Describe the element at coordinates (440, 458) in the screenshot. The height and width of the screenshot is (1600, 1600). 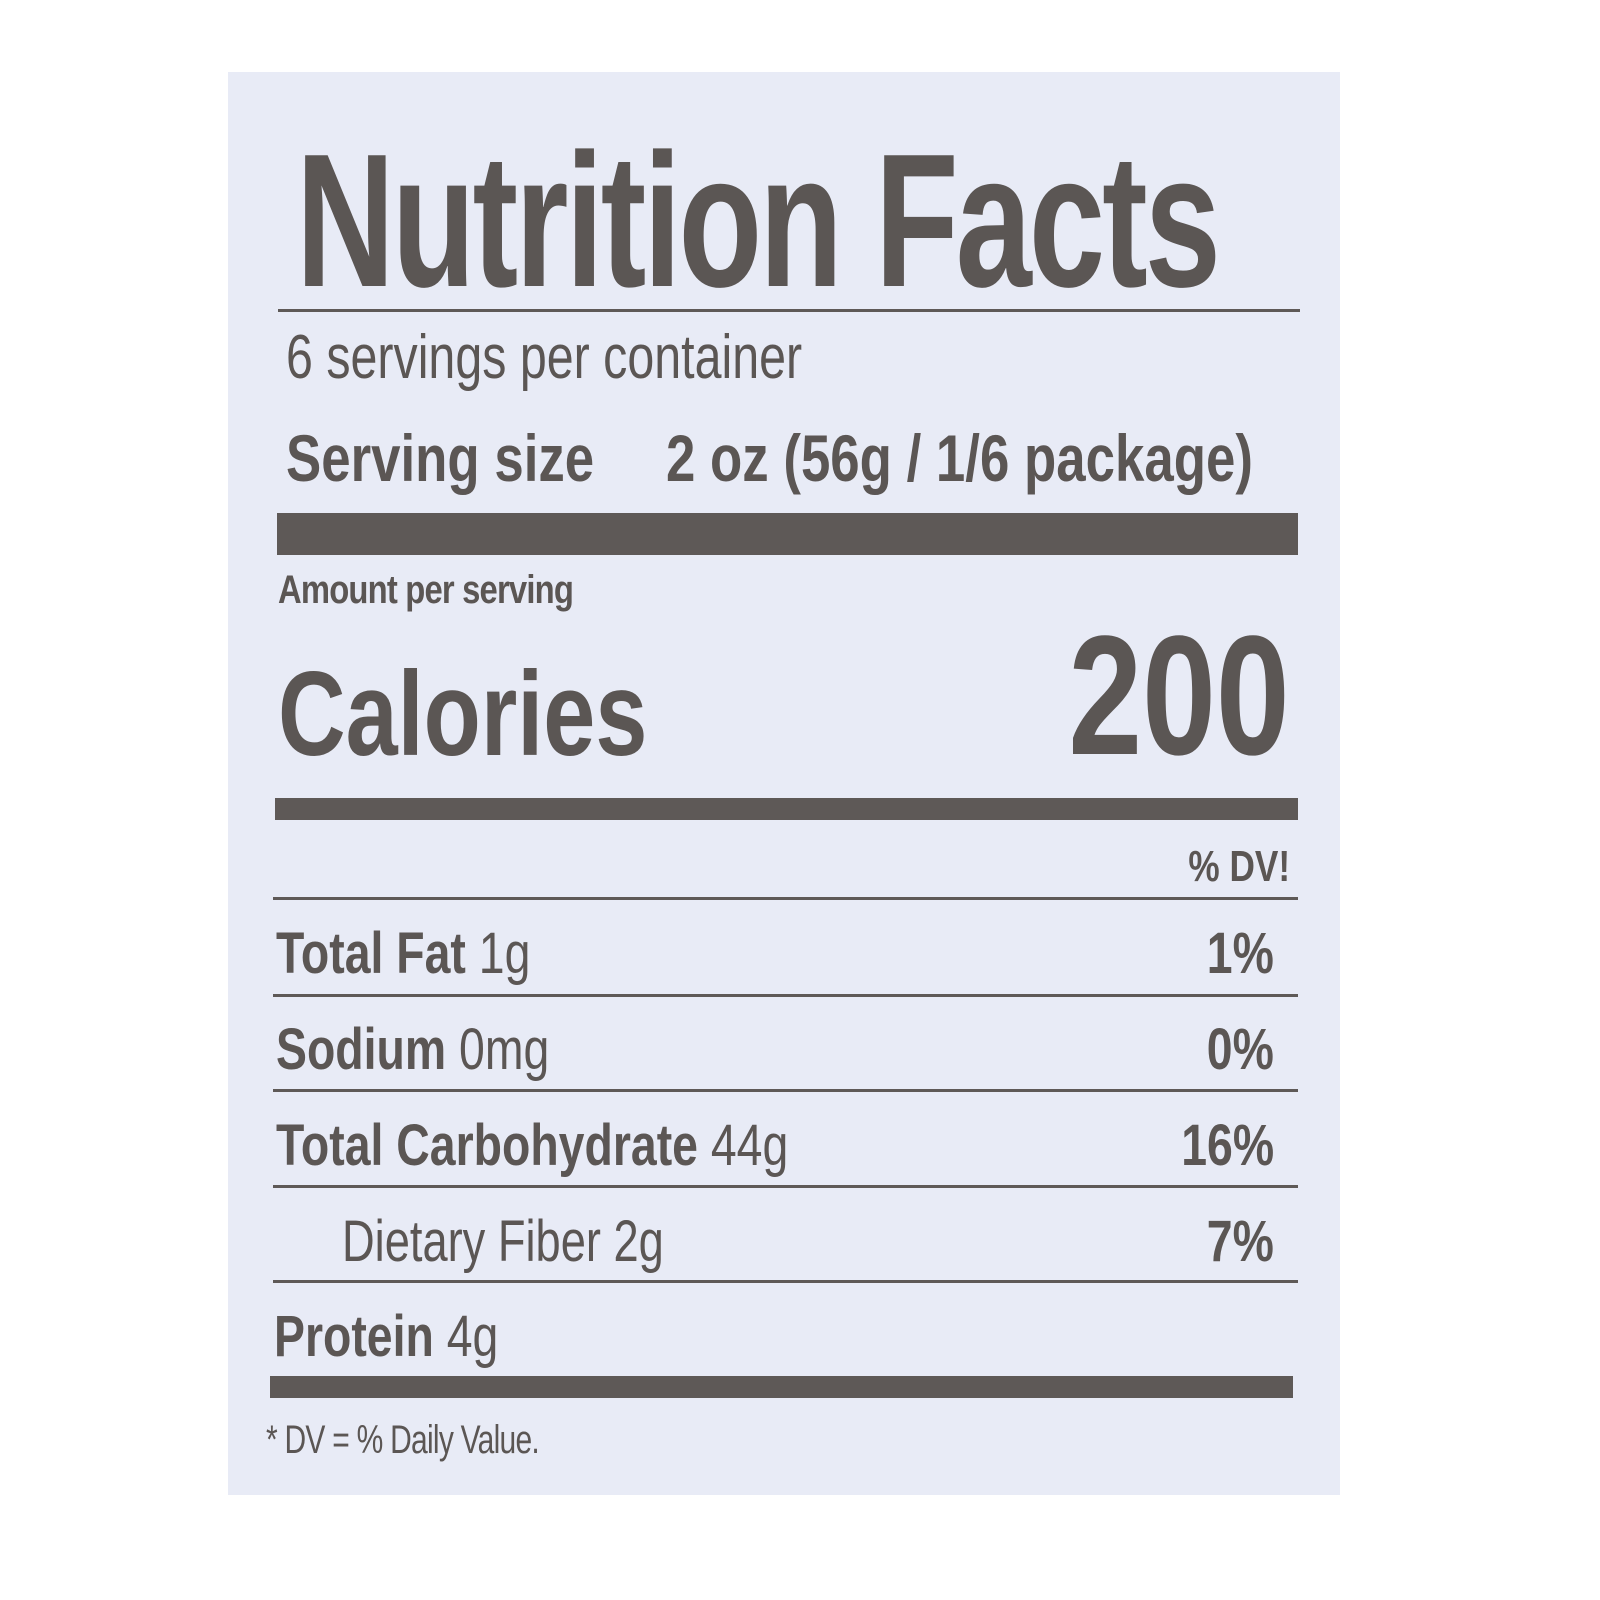
I see `serving-size-label: Serving size` at that location.